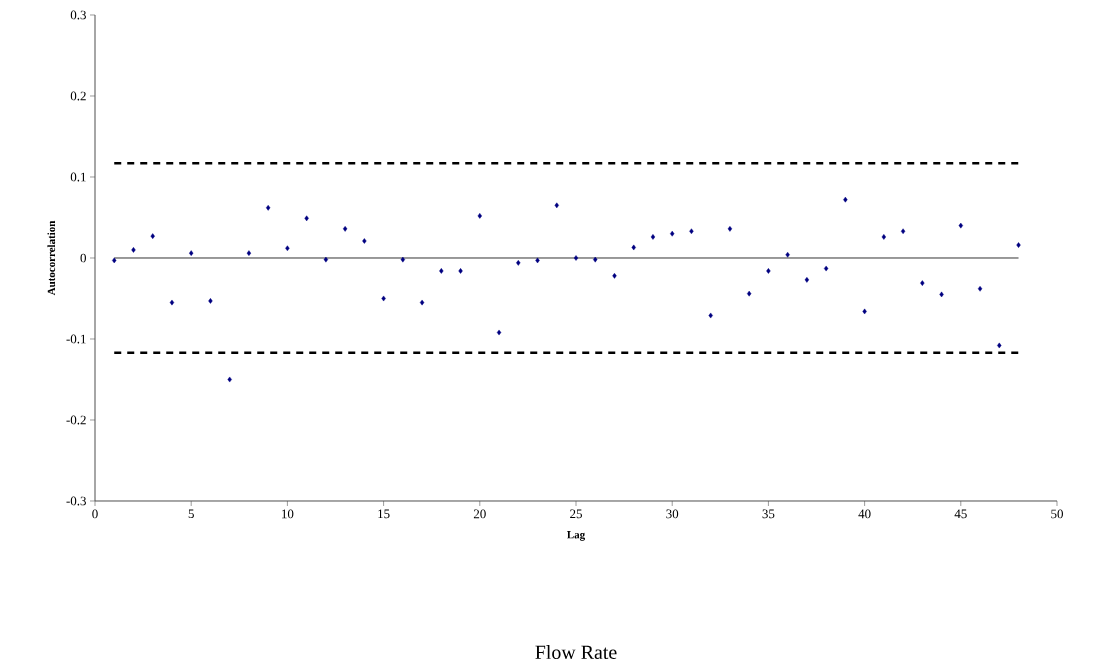 This screenshot has width=1114, height=671. I want to click on text: Flow Rate, so click(576, 651).